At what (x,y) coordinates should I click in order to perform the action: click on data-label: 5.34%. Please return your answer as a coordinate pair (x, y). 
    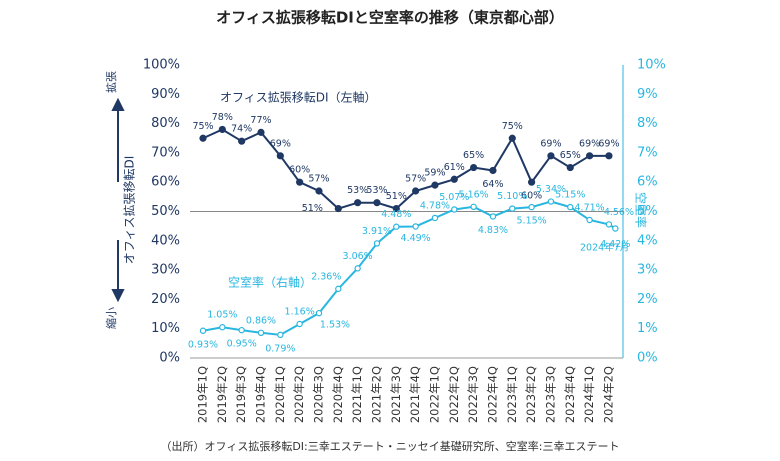
    Looking at the image, I should click on (551, 189).